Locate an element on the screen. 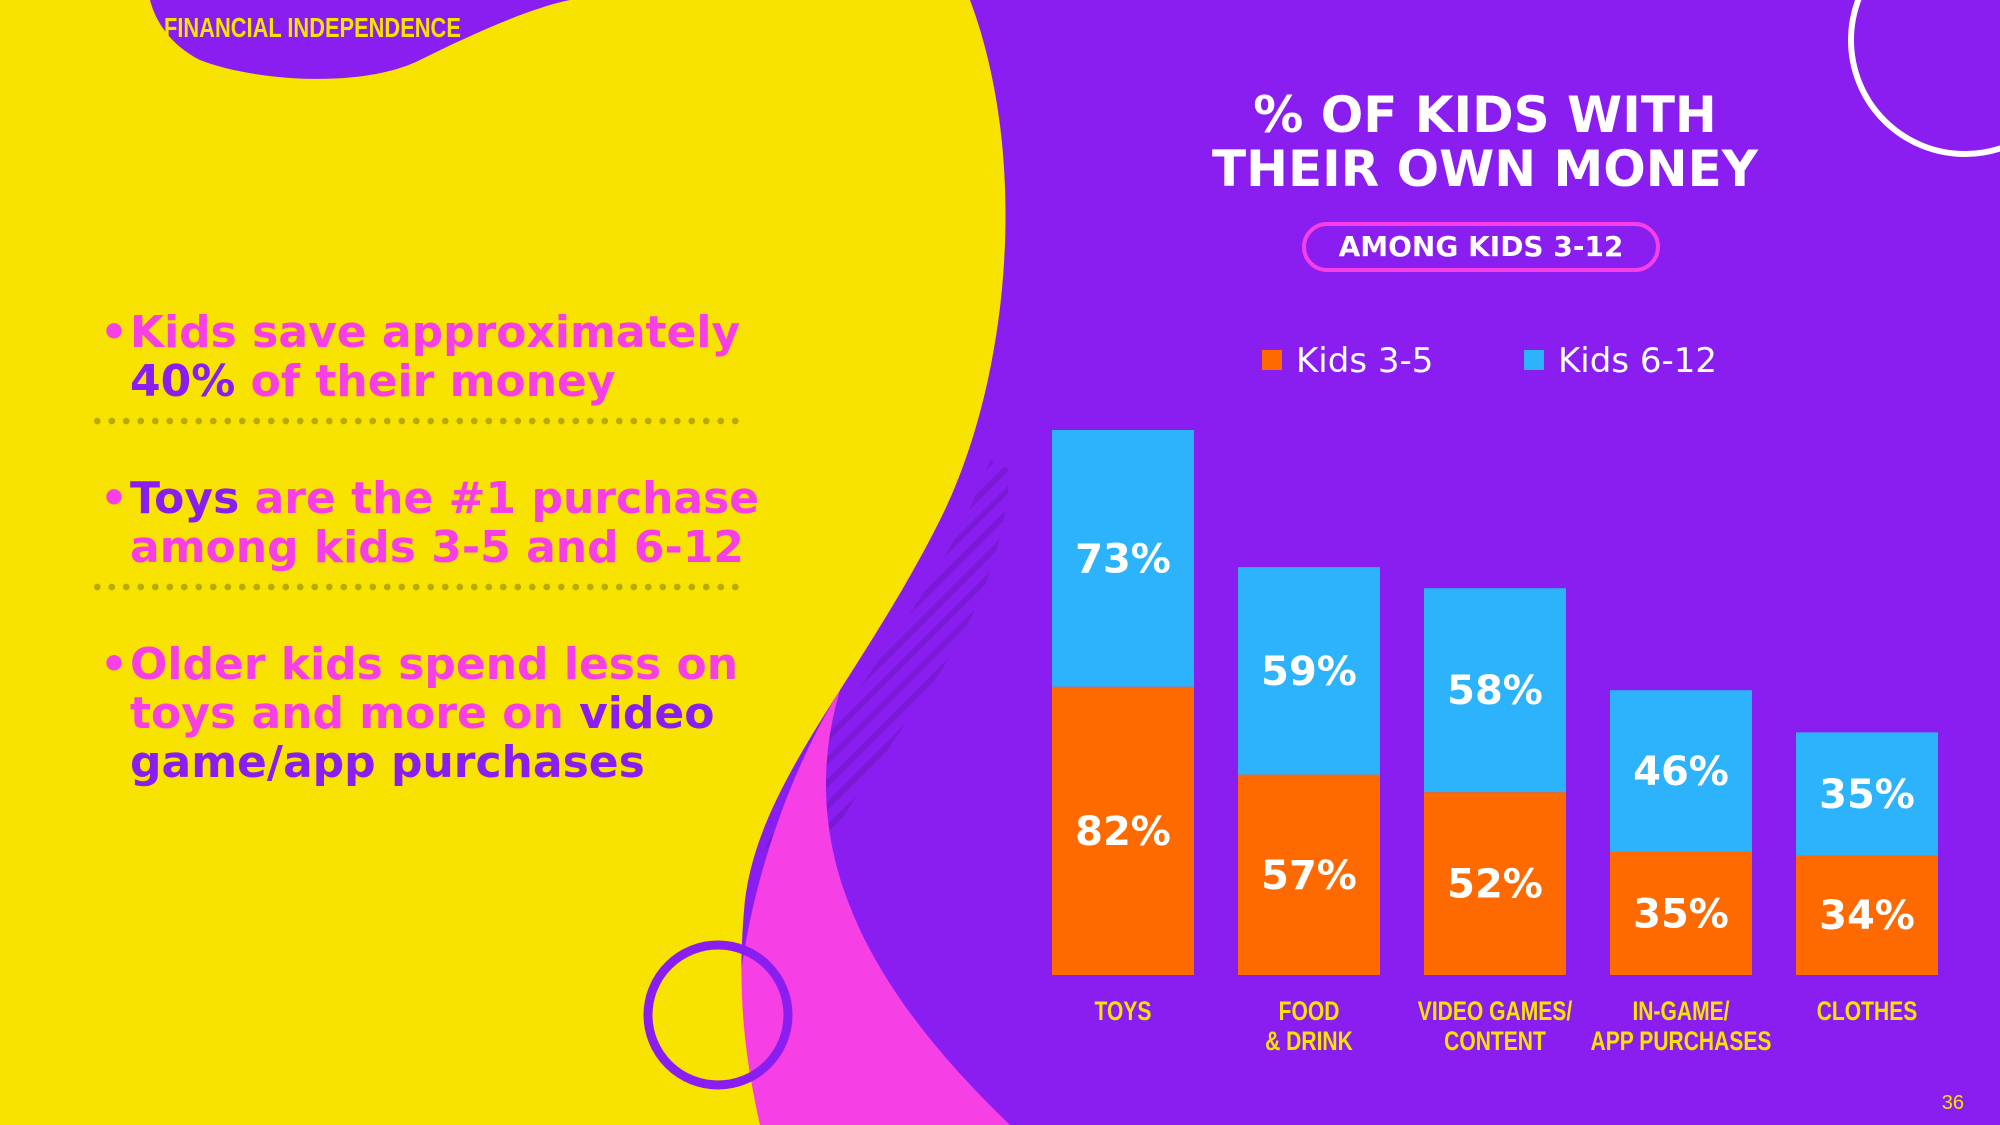 The width and height of the screenshot is (2000, 1125). data-label: 82% is located at coordinates (1123, 832).